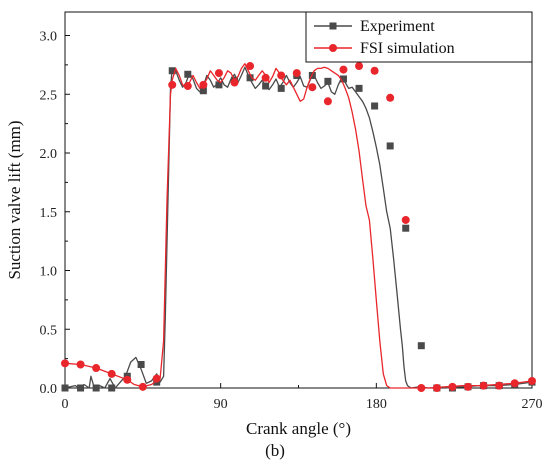 The height and width of the screenshot is (471, 550). What do you see at coordinates (397, 26) in the screenshot?
I see `legend-label: Experiment` at bounding box center [397, 26].